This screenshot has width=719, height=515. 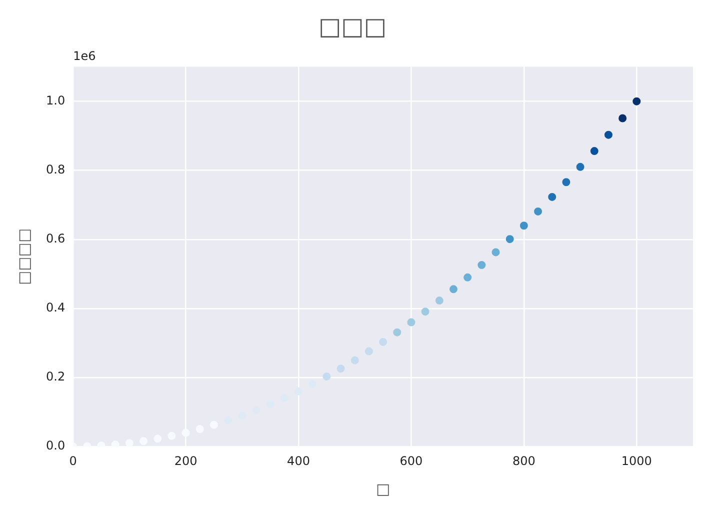 What do you see at coordinates (56, 100) in the screenshot?
I see `y-tick-label: 1.0` at bounding box center [56, 100].